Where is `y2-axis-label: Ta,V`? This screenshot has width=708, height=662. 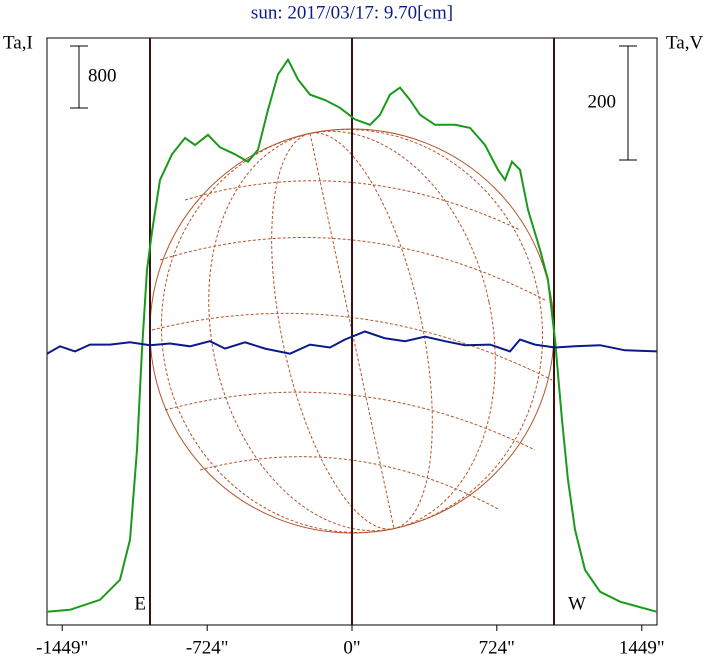 y2-axis-label: Ta,V is located at coordinates (684, 42).